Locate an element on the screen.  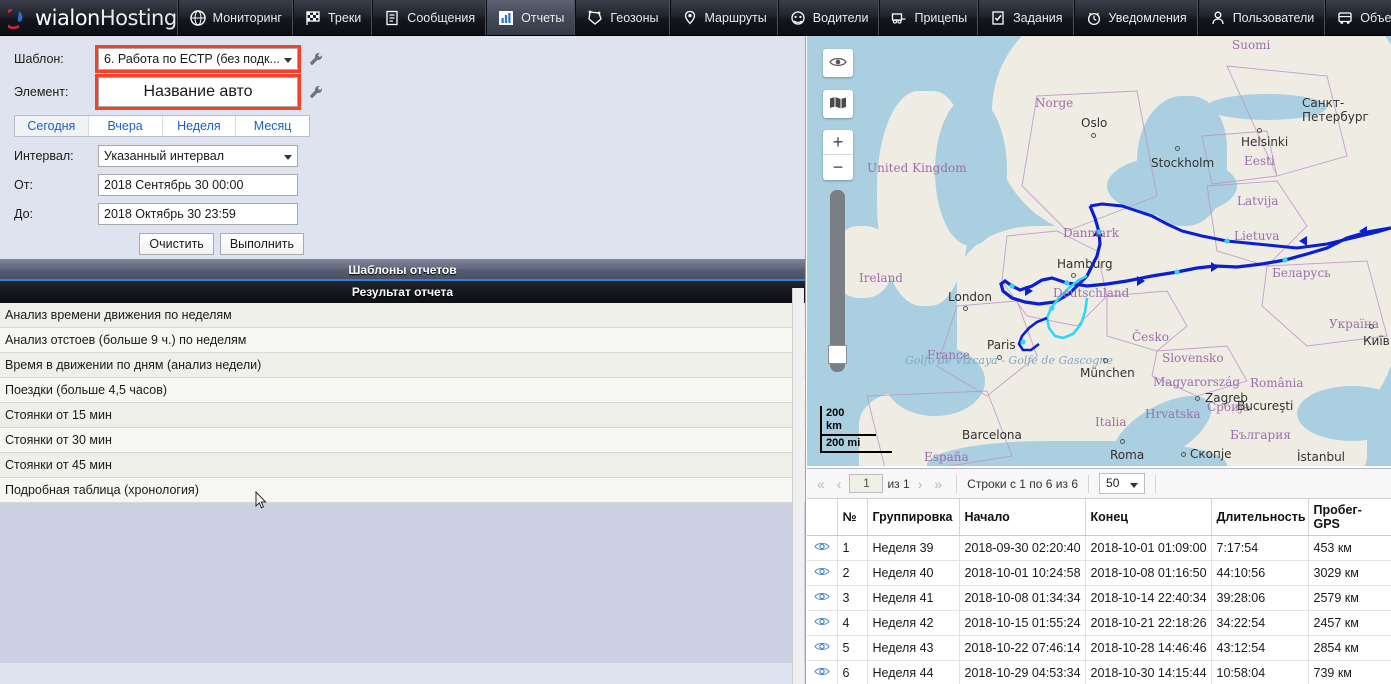
pager-prev-button: ‹ is located at coordinates (839, 483).